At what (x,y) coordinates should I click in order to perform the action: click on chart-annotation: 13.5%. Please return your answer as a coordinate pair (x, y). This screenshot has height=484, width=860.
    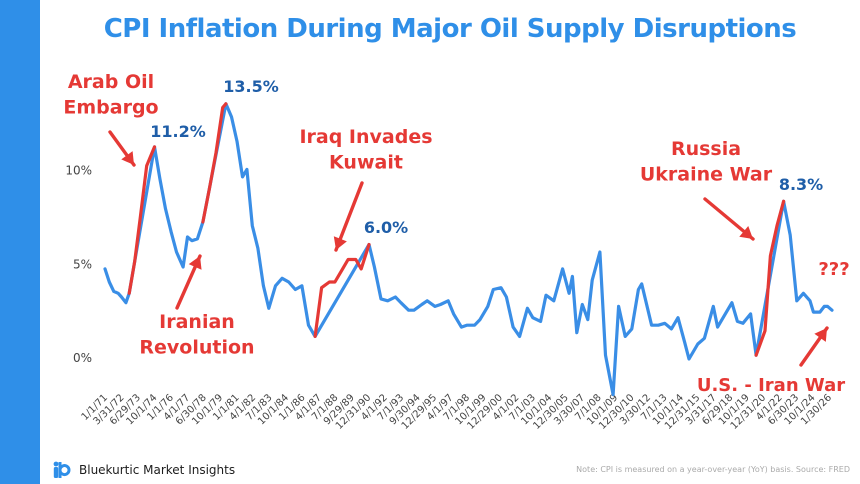
    Looking at the image, I should click on (251, 86).